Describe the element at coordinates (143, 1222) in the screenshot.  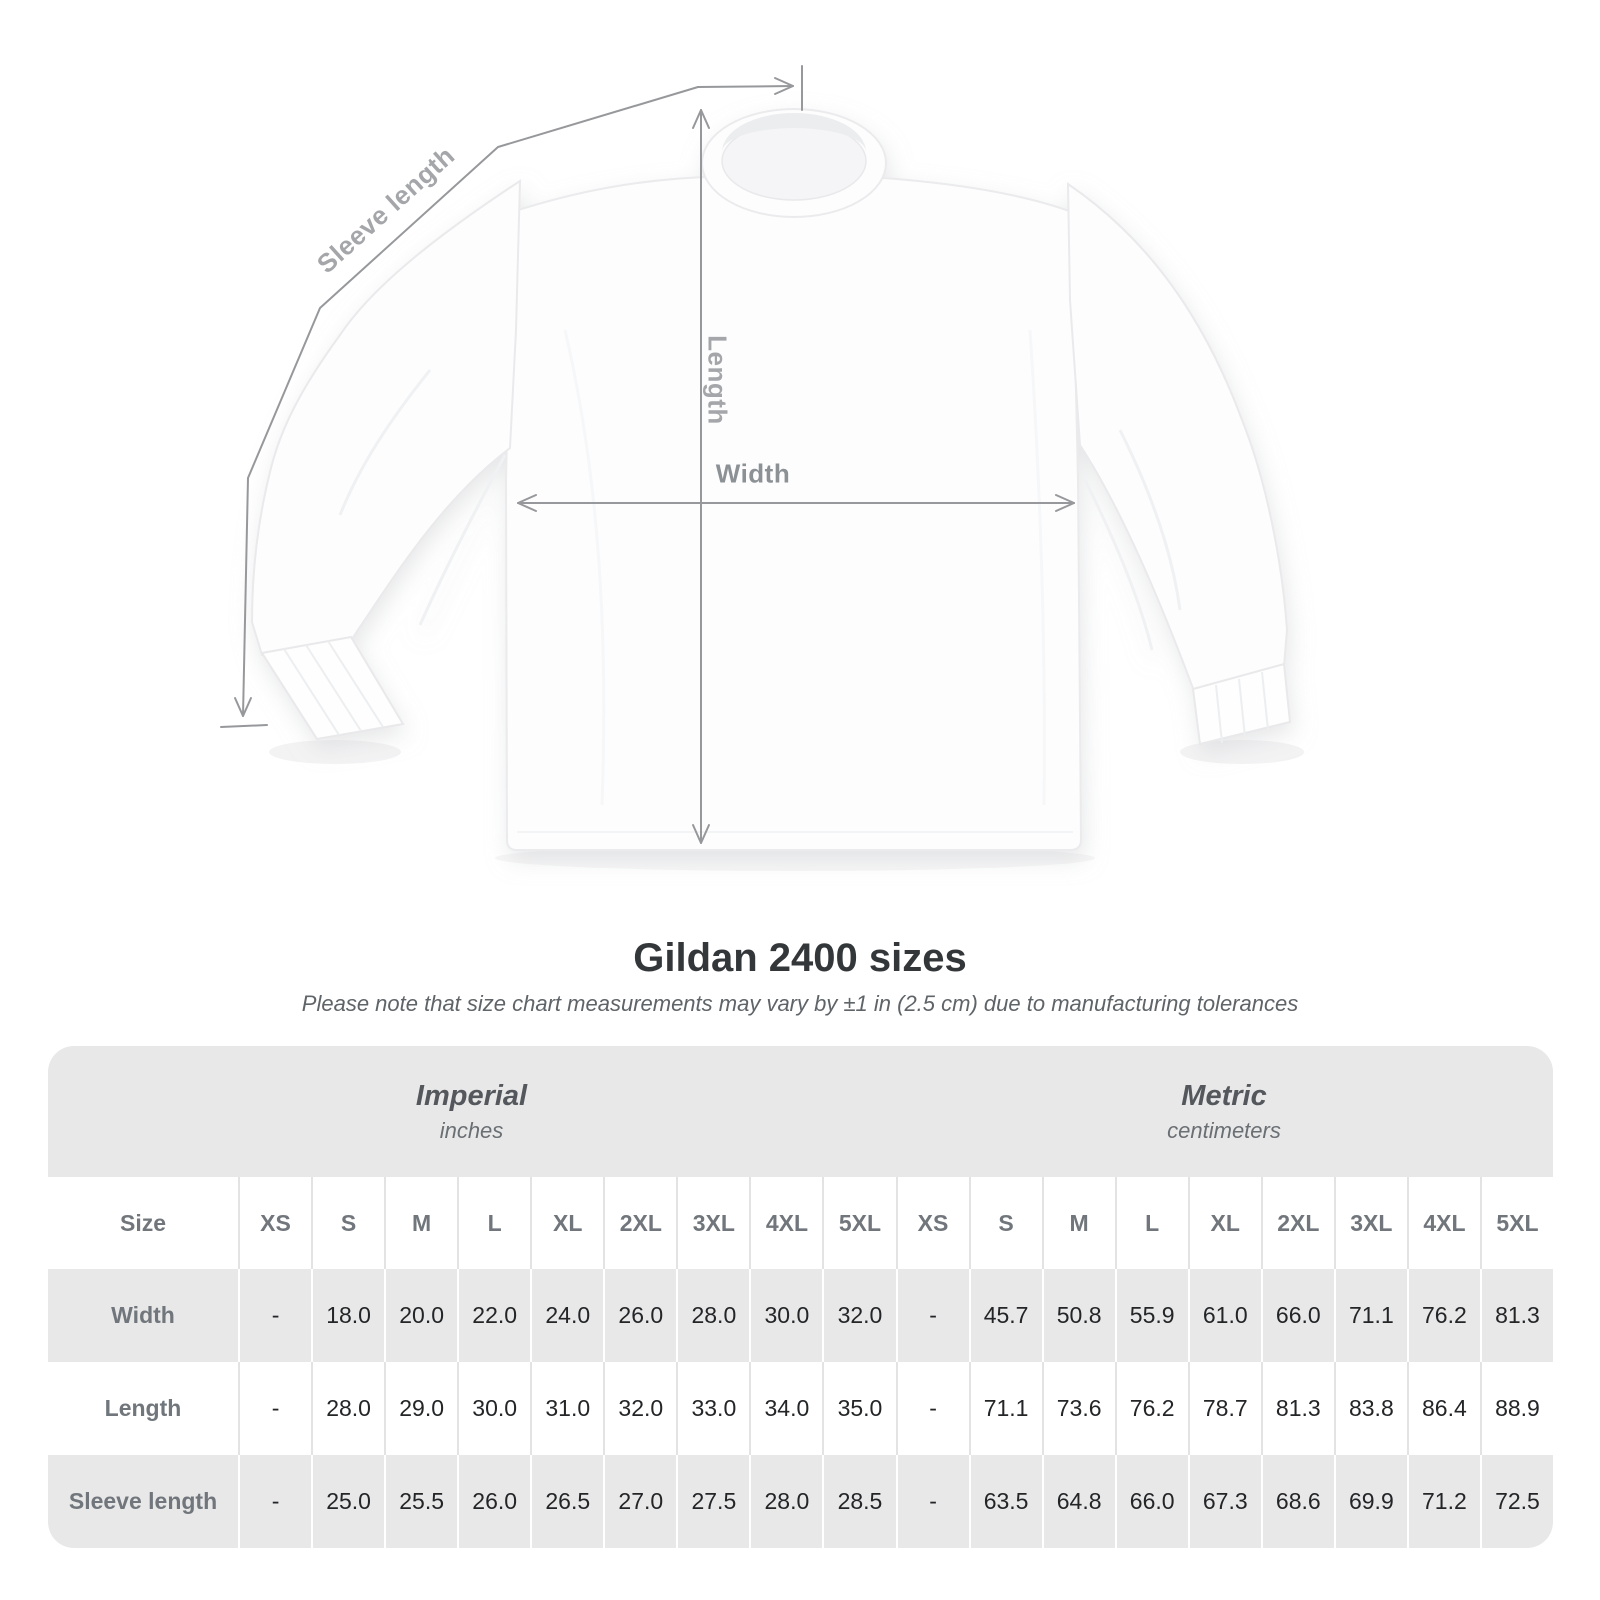
I see `size-column-header: Size` at that location.